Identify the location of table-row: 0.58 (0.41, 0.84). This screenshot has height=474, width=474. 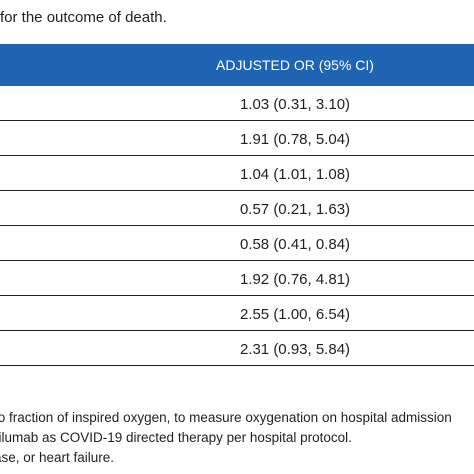
(237, 243).